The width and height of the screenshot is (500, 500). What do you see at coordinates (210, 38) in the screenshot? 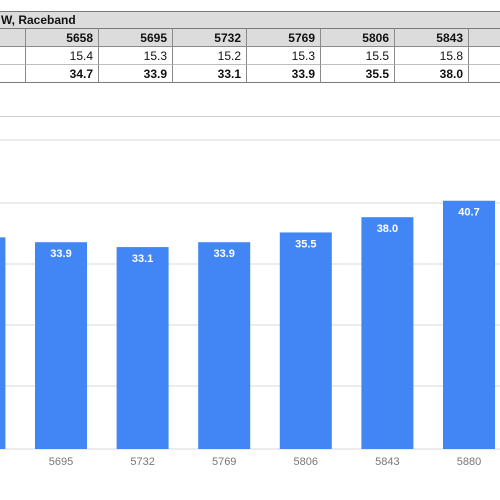
I see `header-cell: 5732` at bounding box center [210, 38].